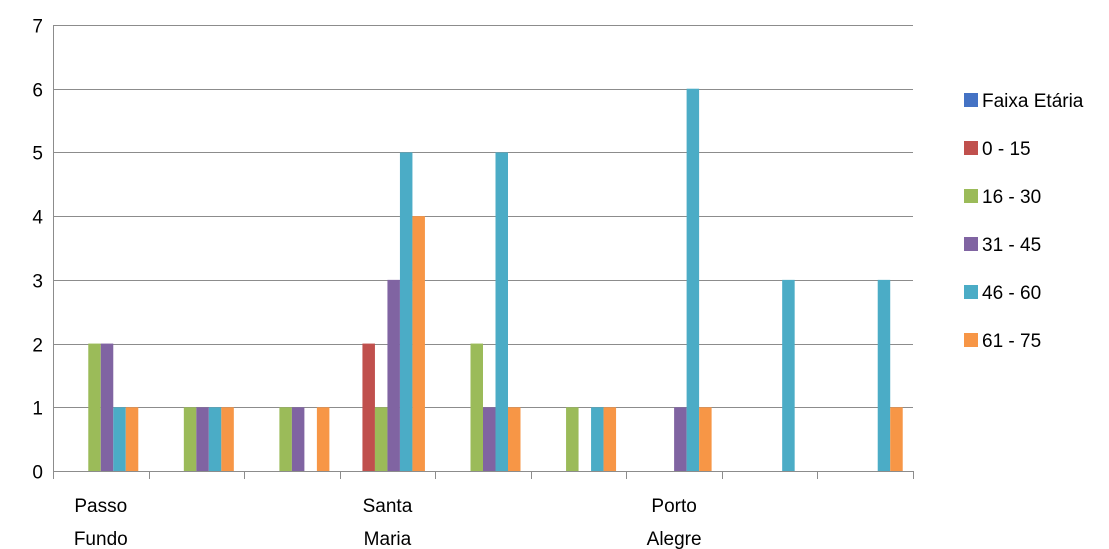 This screenshot has width=1109, height=549. What do you see at coordinates (1033, 101) in the screenshot?
I see `legend-label-1: Faixa Etária` at bounding box center [1033, 101].